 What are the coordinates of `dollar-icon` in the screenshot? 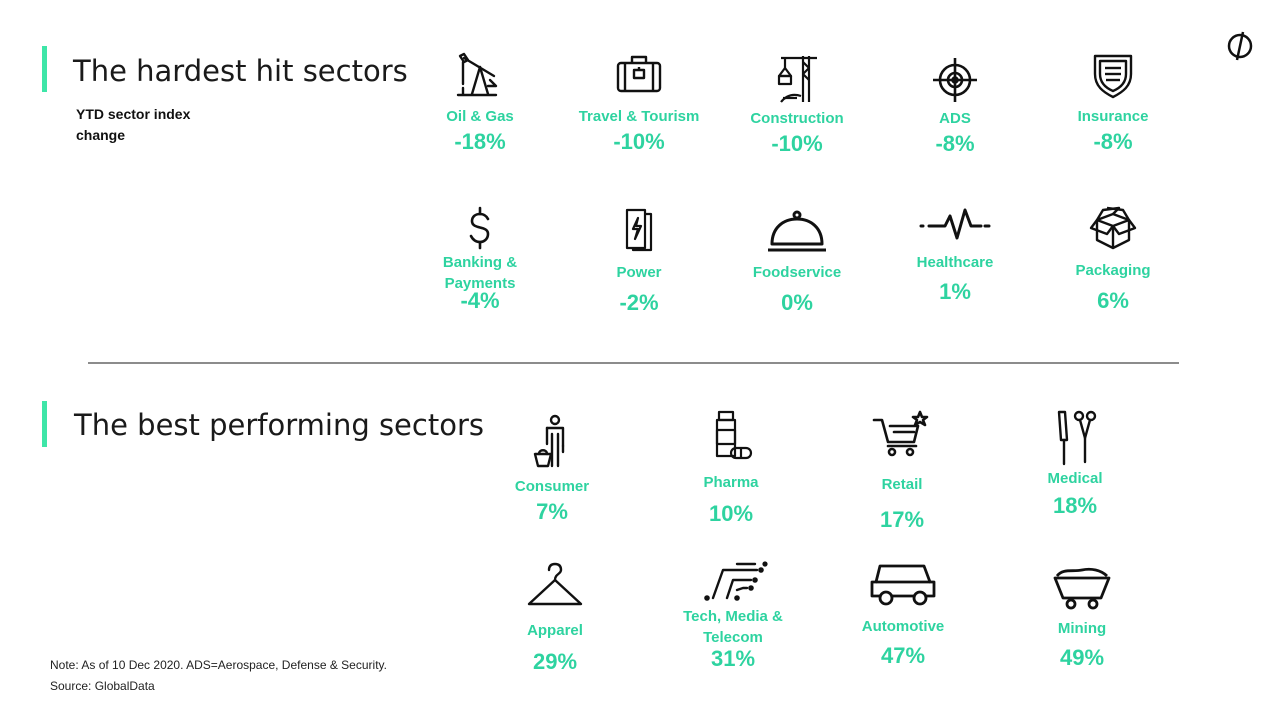 It's located at (480, 228).